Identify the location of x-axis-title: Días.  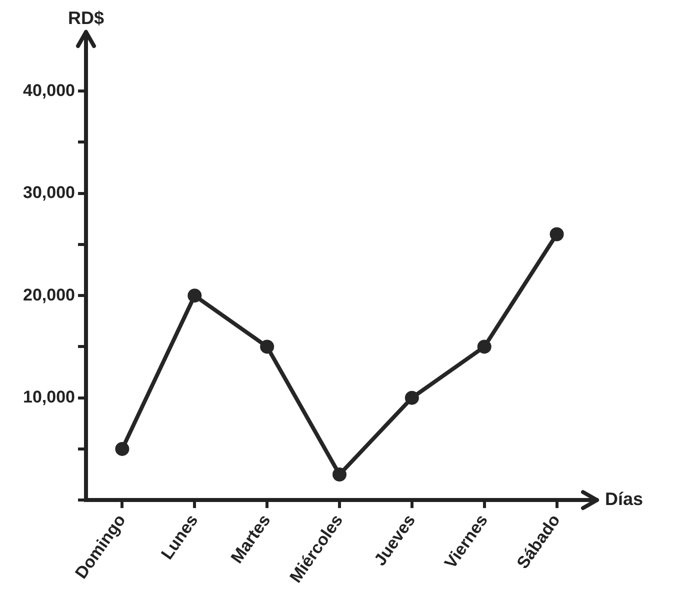
(624, 499).